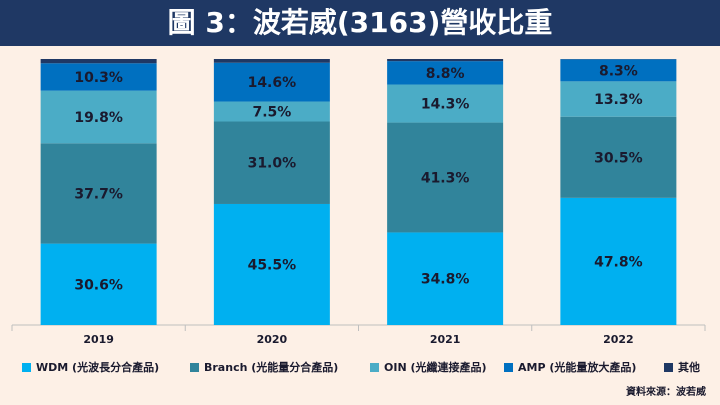 Image resolution: width=720 pixels, height=405 pixels. I want to click on data-label: 14.6%, so click(272, 83).